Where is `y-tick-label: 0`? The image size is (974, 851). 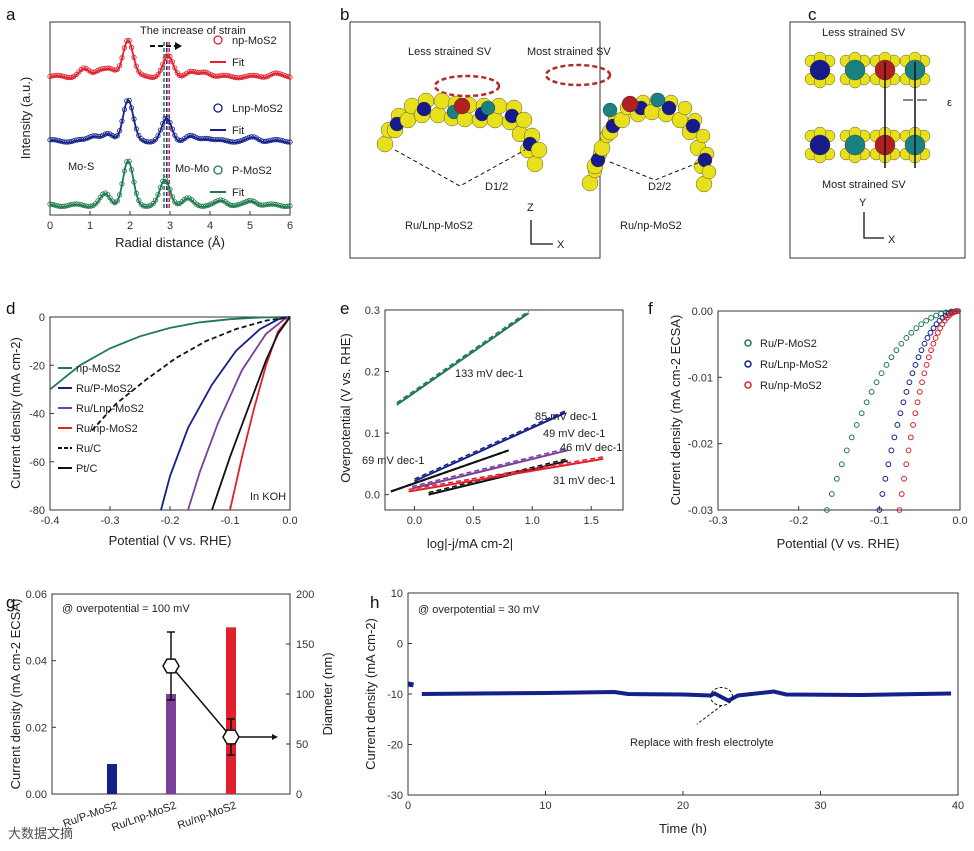 y-tick-label: 0 is located at coordinates (42, 318).